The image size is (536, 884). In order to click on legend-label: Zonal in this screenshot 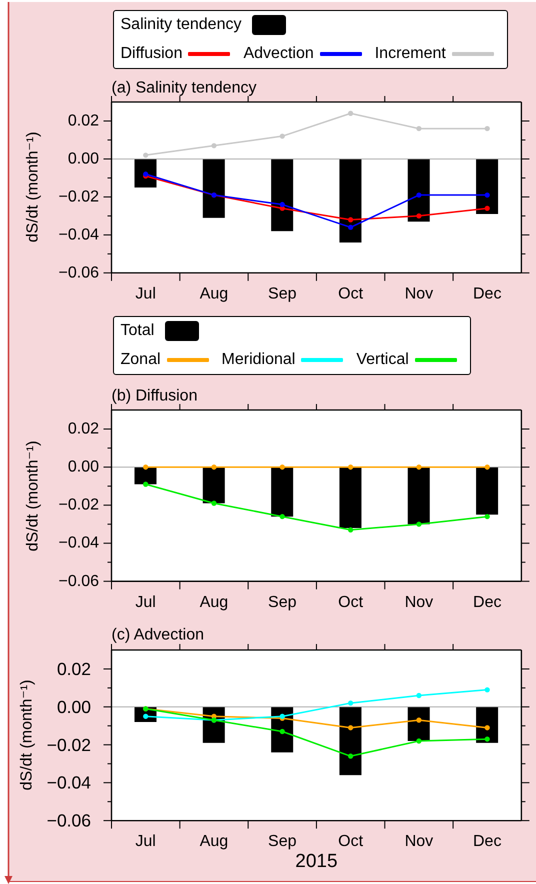, I will do `click(140, 359)`.